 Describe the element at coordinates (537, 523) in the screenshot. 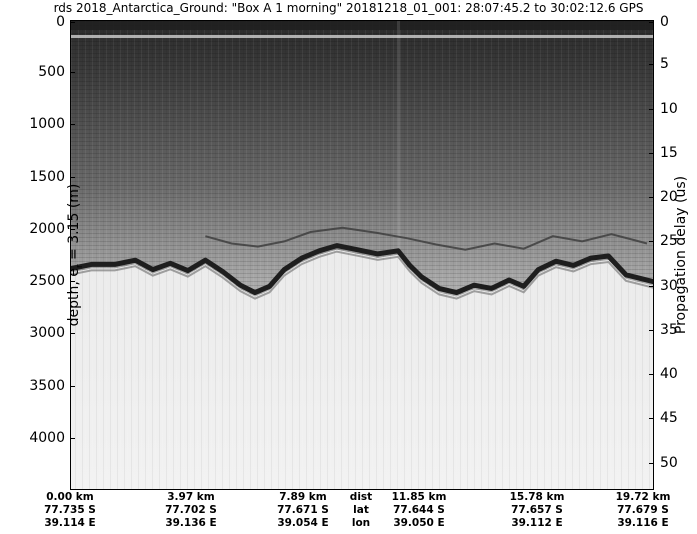

I see `x-position-lon: 39.112 E` at that location.